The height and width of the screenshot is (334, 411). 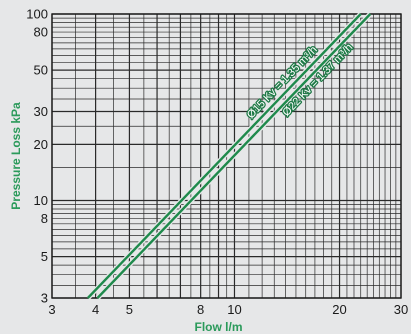 What do you see at coordinates (401, 309) in the screenshot?
I see `x-tick-label: 30` at bounding box center [401, 309].